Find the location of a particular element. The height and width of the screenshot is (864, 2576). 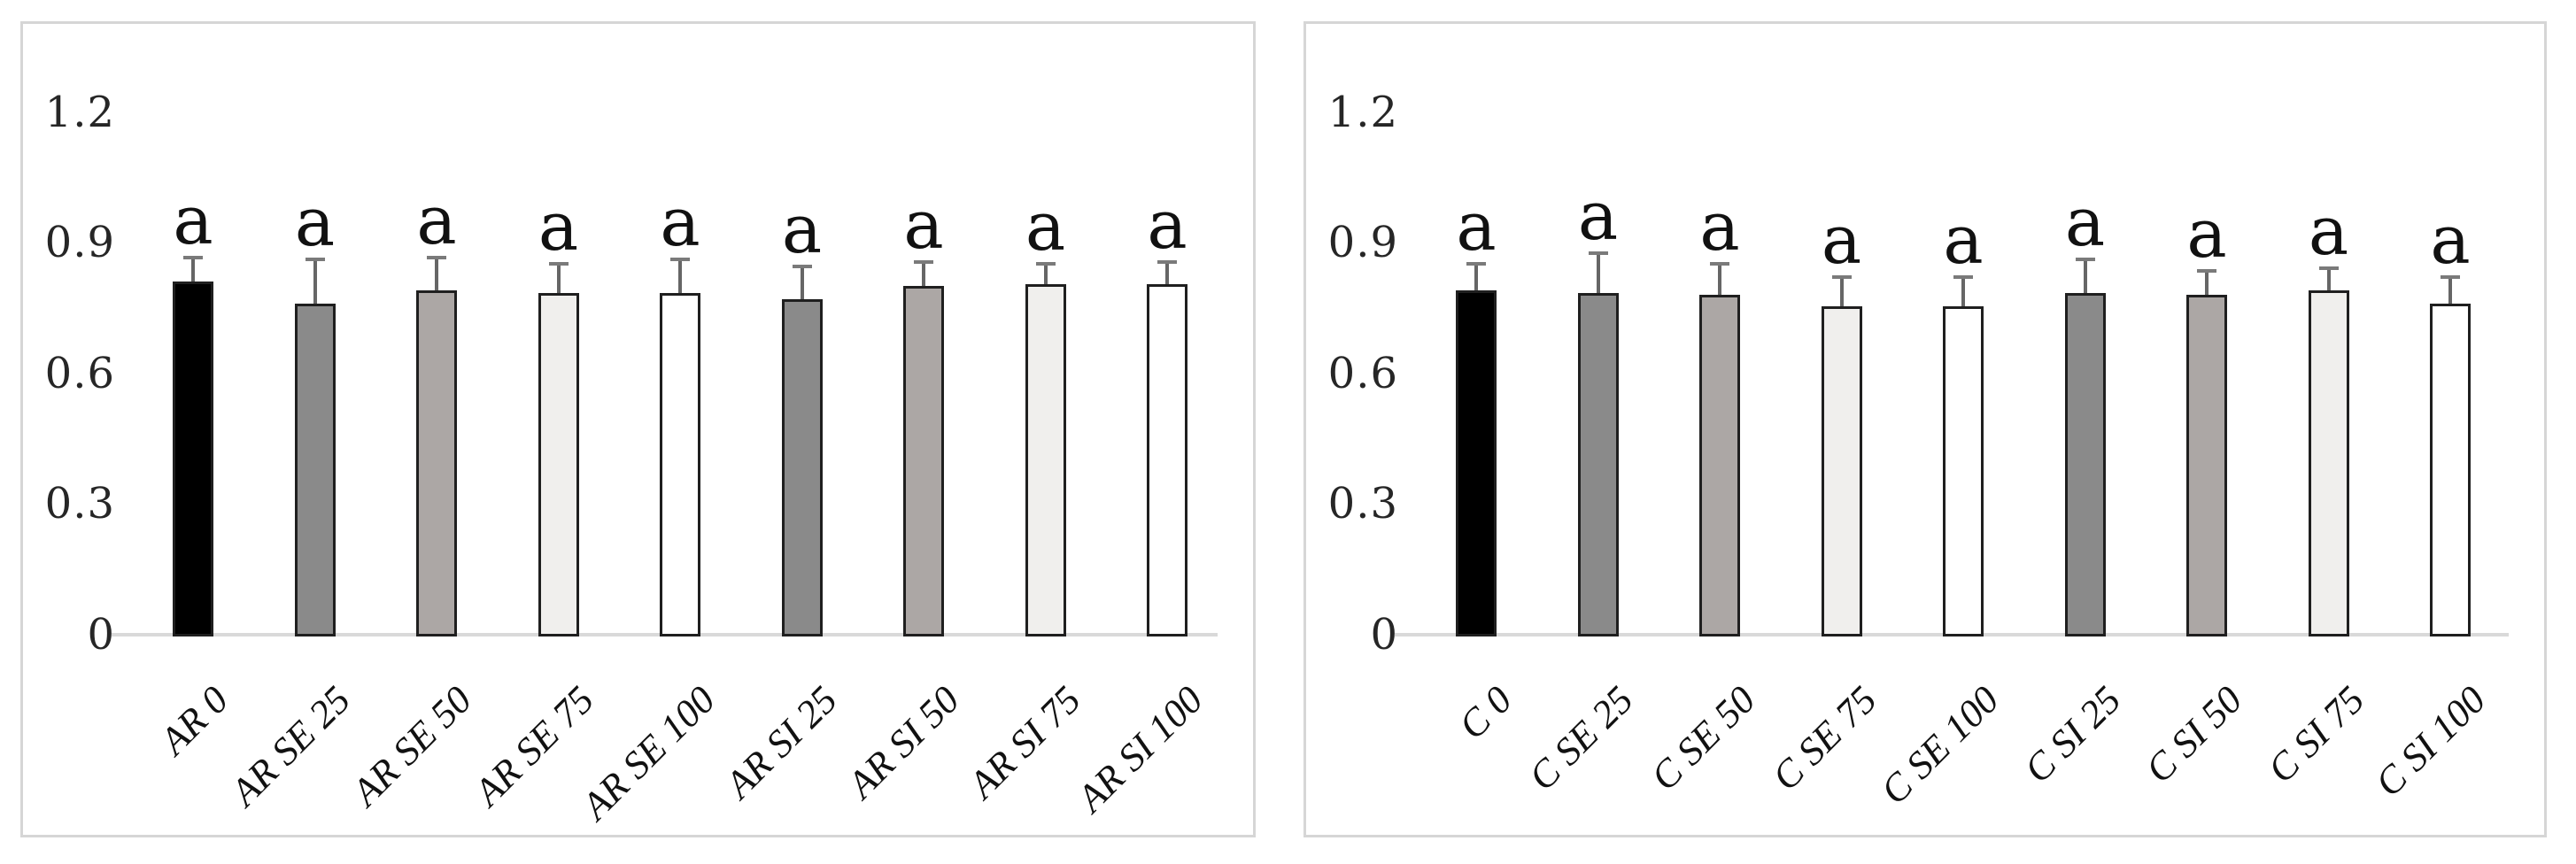

category-label: C SI 100 is located at coordinates (2430, 741).